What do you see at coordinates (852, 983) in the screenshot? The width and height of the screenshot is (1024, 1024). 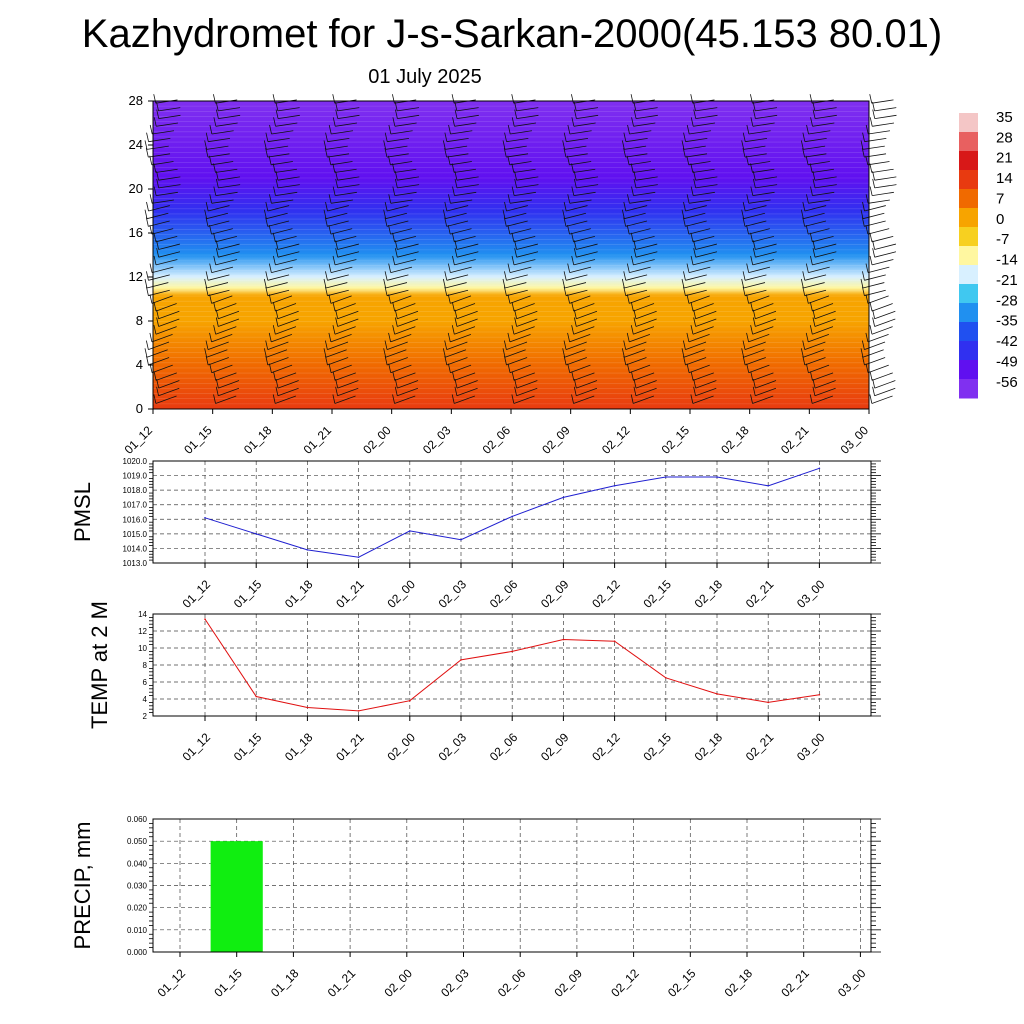 I see `panel-xtick-label: 03_00` at bounding box center [852, 983].